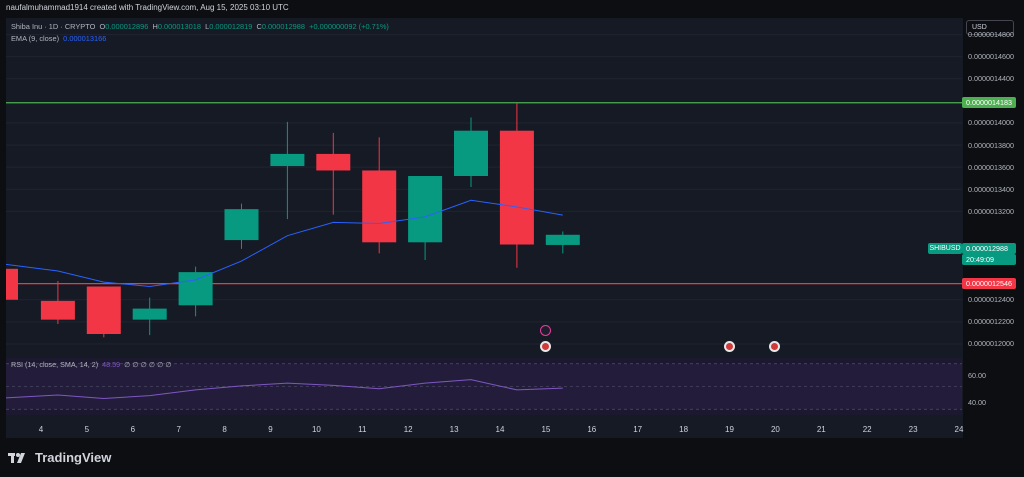 The width and height of the screenshot is (1024, 477). What do you see at coordinates (729, 429) in the screenshot?
I see `time-tick-label: 19` at bounding box center [729, 429].